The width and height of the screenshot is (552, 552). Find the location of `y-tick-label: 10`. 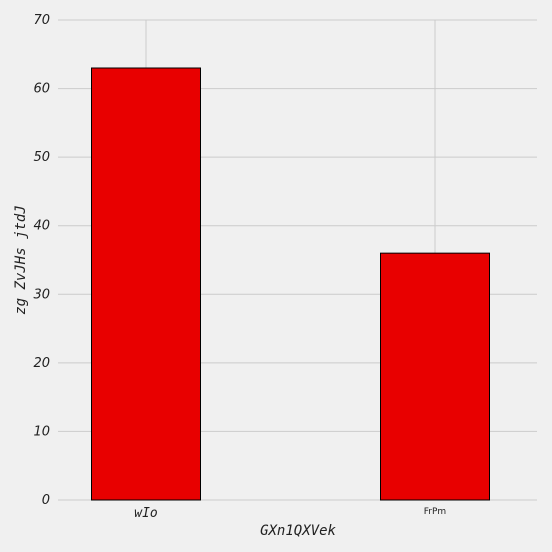

y-tick-label: 10 is located at coordinates (41, 431).